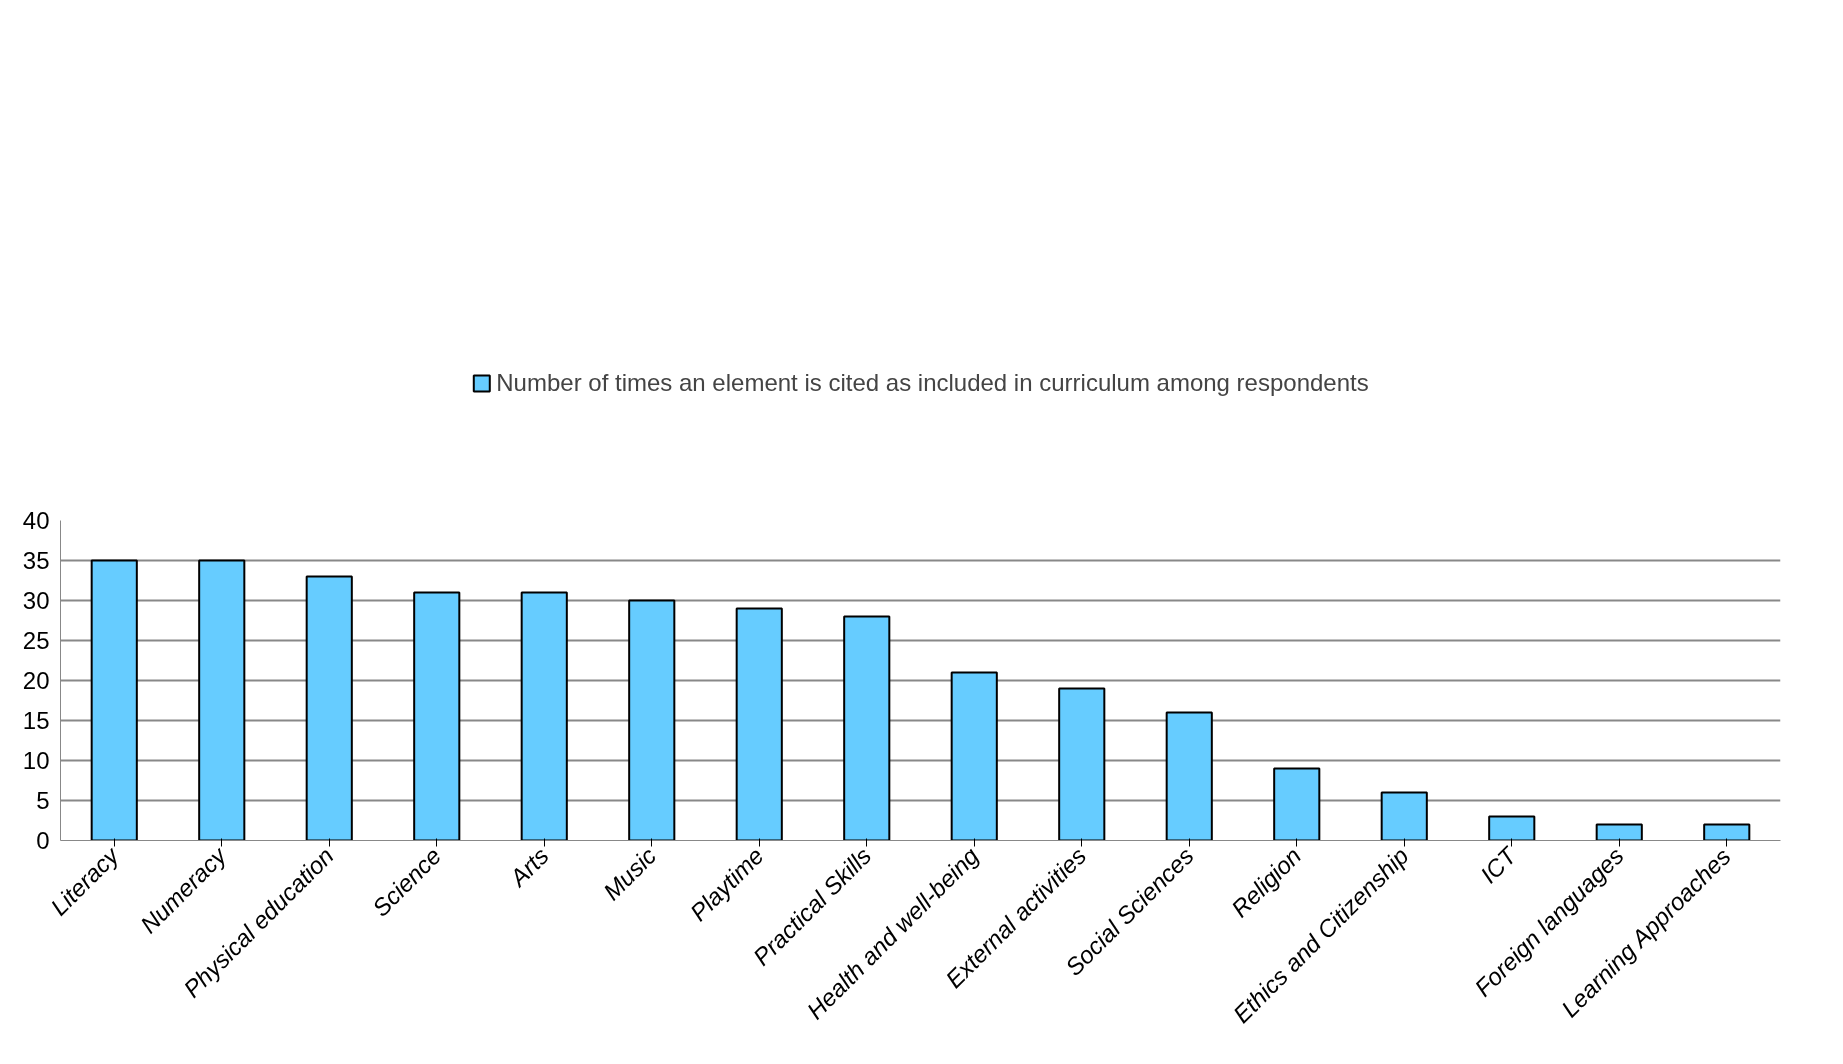 The height and width of the screenshot is (1064, 1843). Describe the element at coordinates (43, 840) in the screenshot. I see `y-tick-label: 0` at that location.